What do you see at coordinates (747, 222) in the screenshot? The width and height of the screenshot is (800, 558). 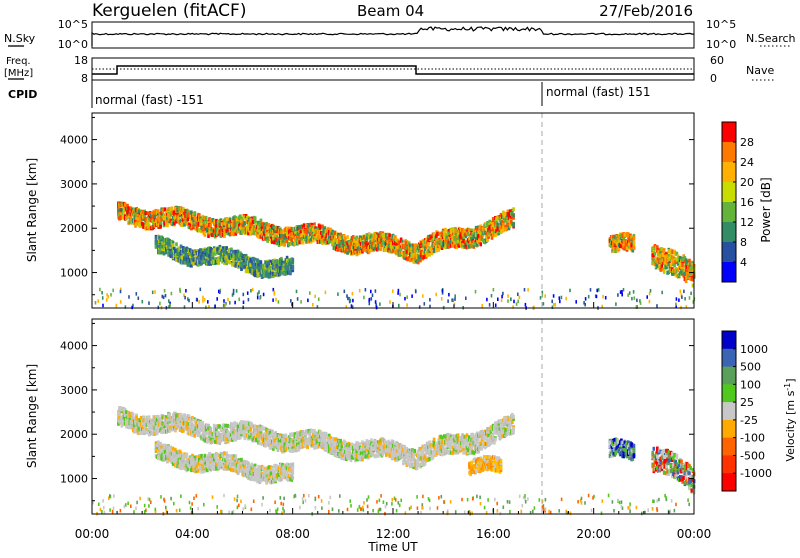 I see `colorbar-tick-label: 12` at bounding box center [747, 222].